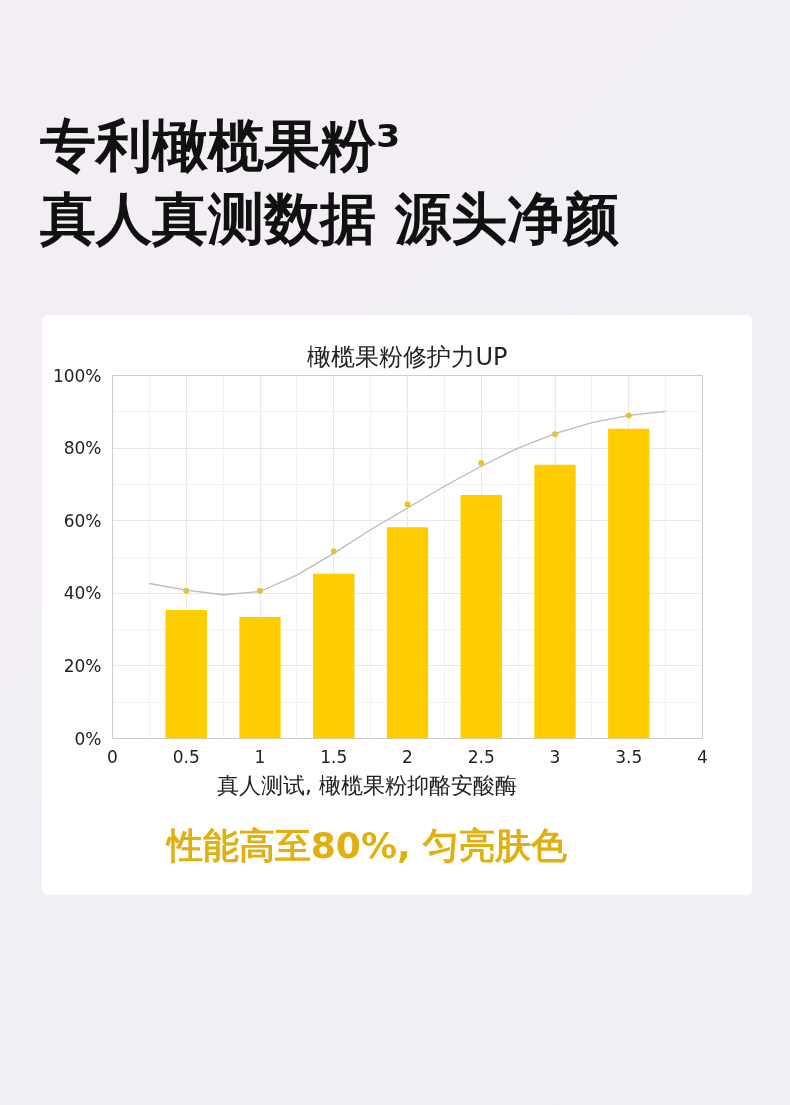  I want to click on y-tick-label: 80%, so click(82, 448).